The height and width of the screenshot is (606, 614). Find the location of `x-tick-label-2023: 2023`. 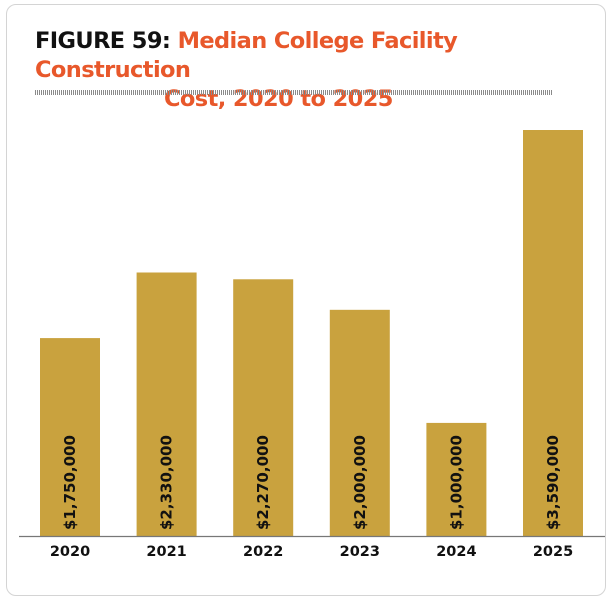

x-tick-label-2023: 2023 is located at coordinates (360, 552).